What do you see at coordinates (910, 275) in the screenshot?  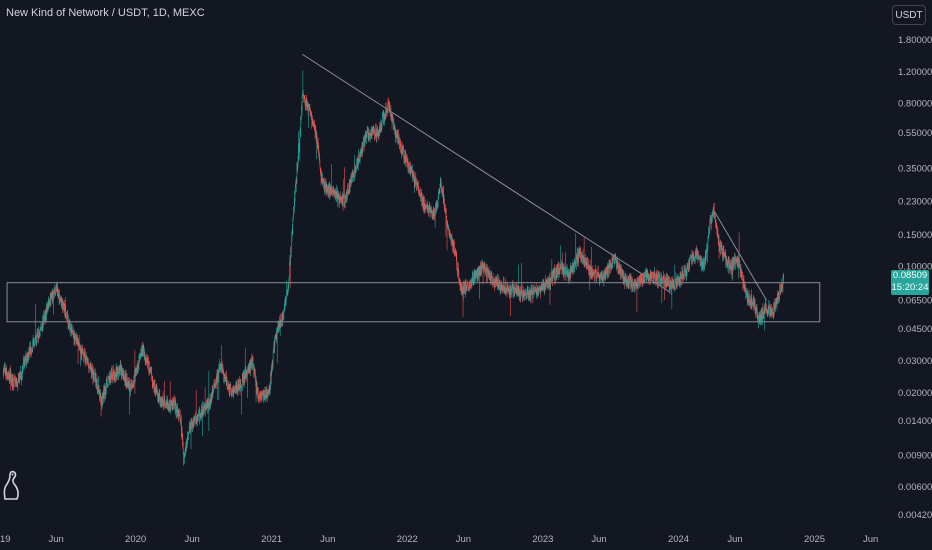 I see `last-price-value: 0.08509` at bounding box center [910, 275].